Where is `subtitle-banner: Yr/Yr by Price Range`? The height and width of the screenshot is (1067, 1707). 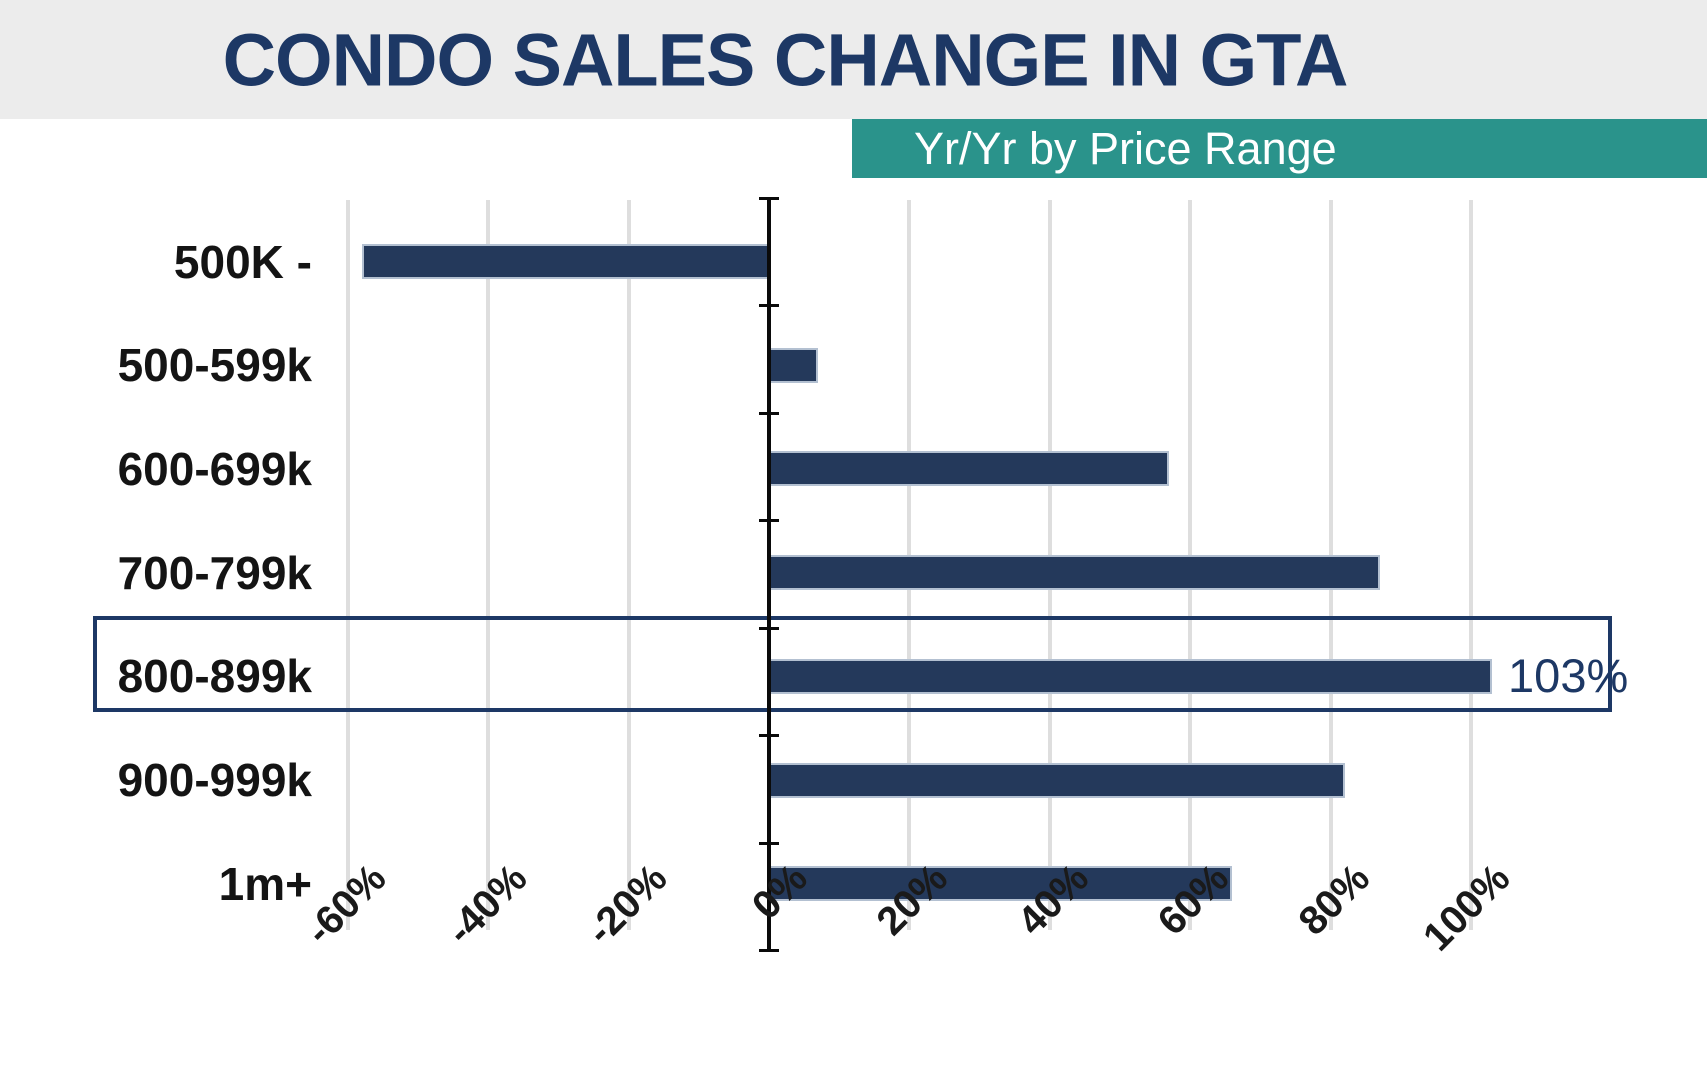
subtitle-banner: Yr/Yr by Price Range is located at coordinates (1279, 148).